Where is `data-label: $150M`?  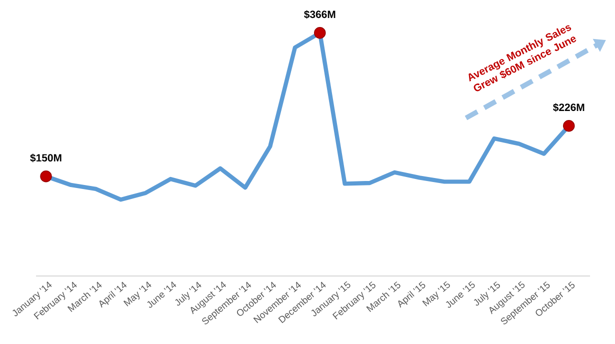 data-label: $150M is located at coordinates (46, 158).